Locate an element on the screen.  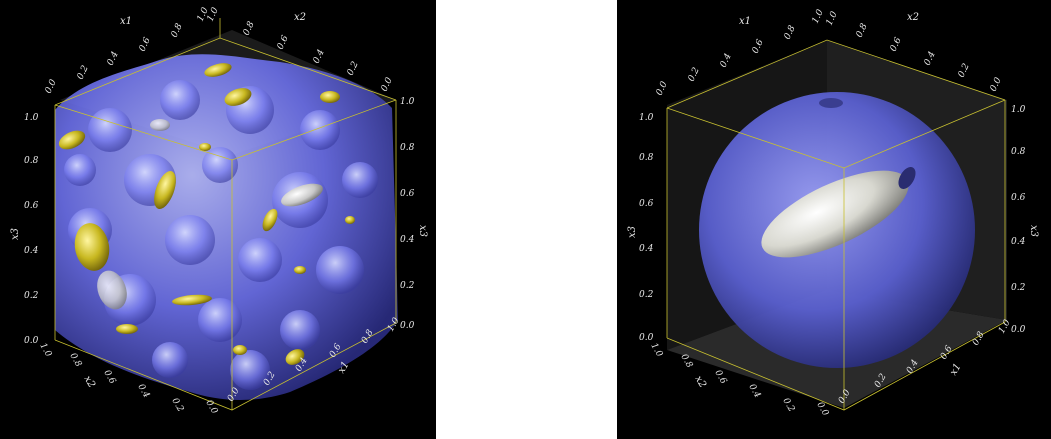
silver-ellipsoid-particles is located at coordinates (210, 214).